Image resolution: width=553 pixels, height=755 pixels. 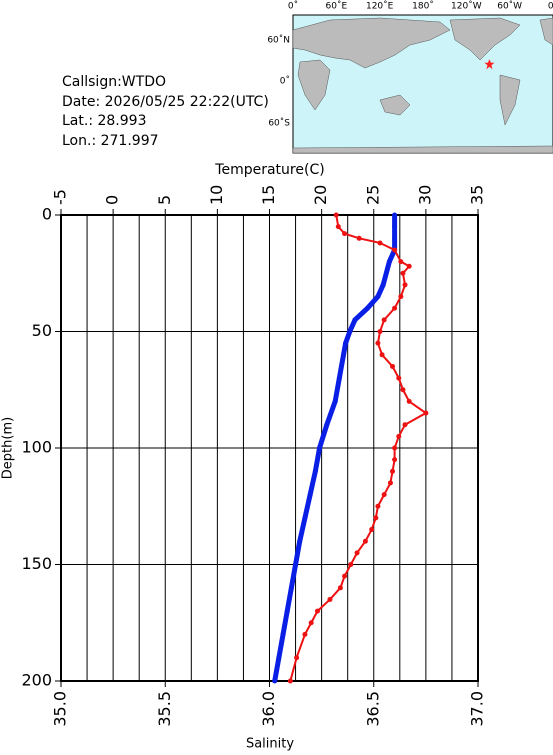 What do you see at coordinates (477, 709) in the screenshot?
I see `x2-tick-label: 37.0` at bounding box center [477, 709].